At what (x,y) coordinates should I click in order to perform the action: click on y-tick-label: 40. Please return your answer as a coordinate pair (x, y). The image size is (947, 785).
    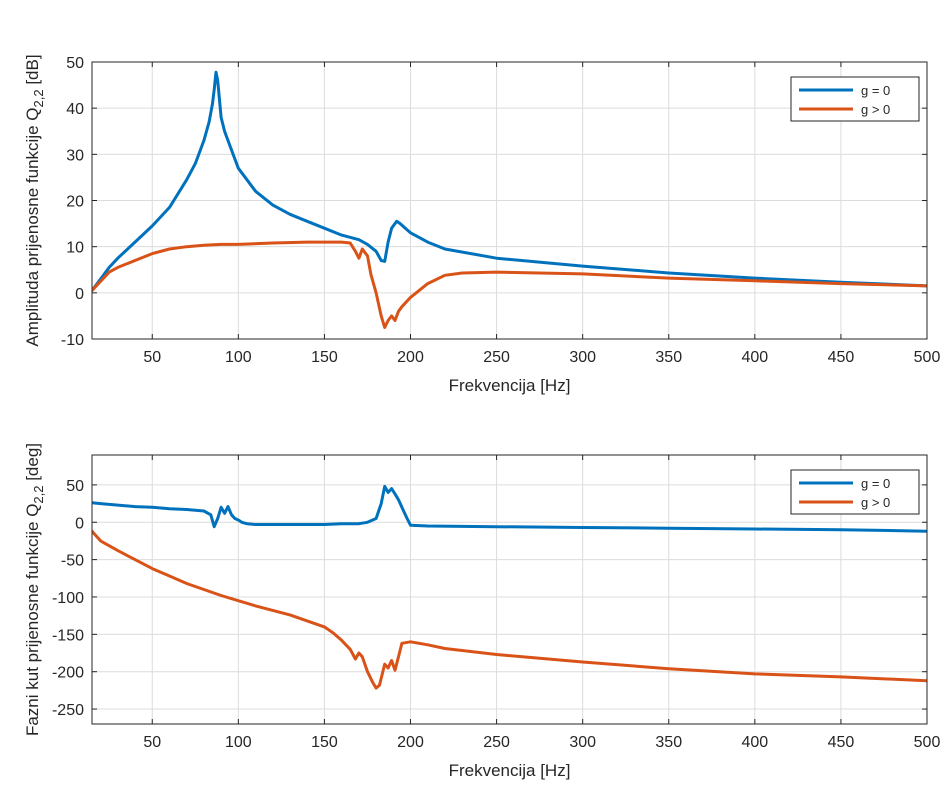
    Looking at the image, I should click on (75, 109).